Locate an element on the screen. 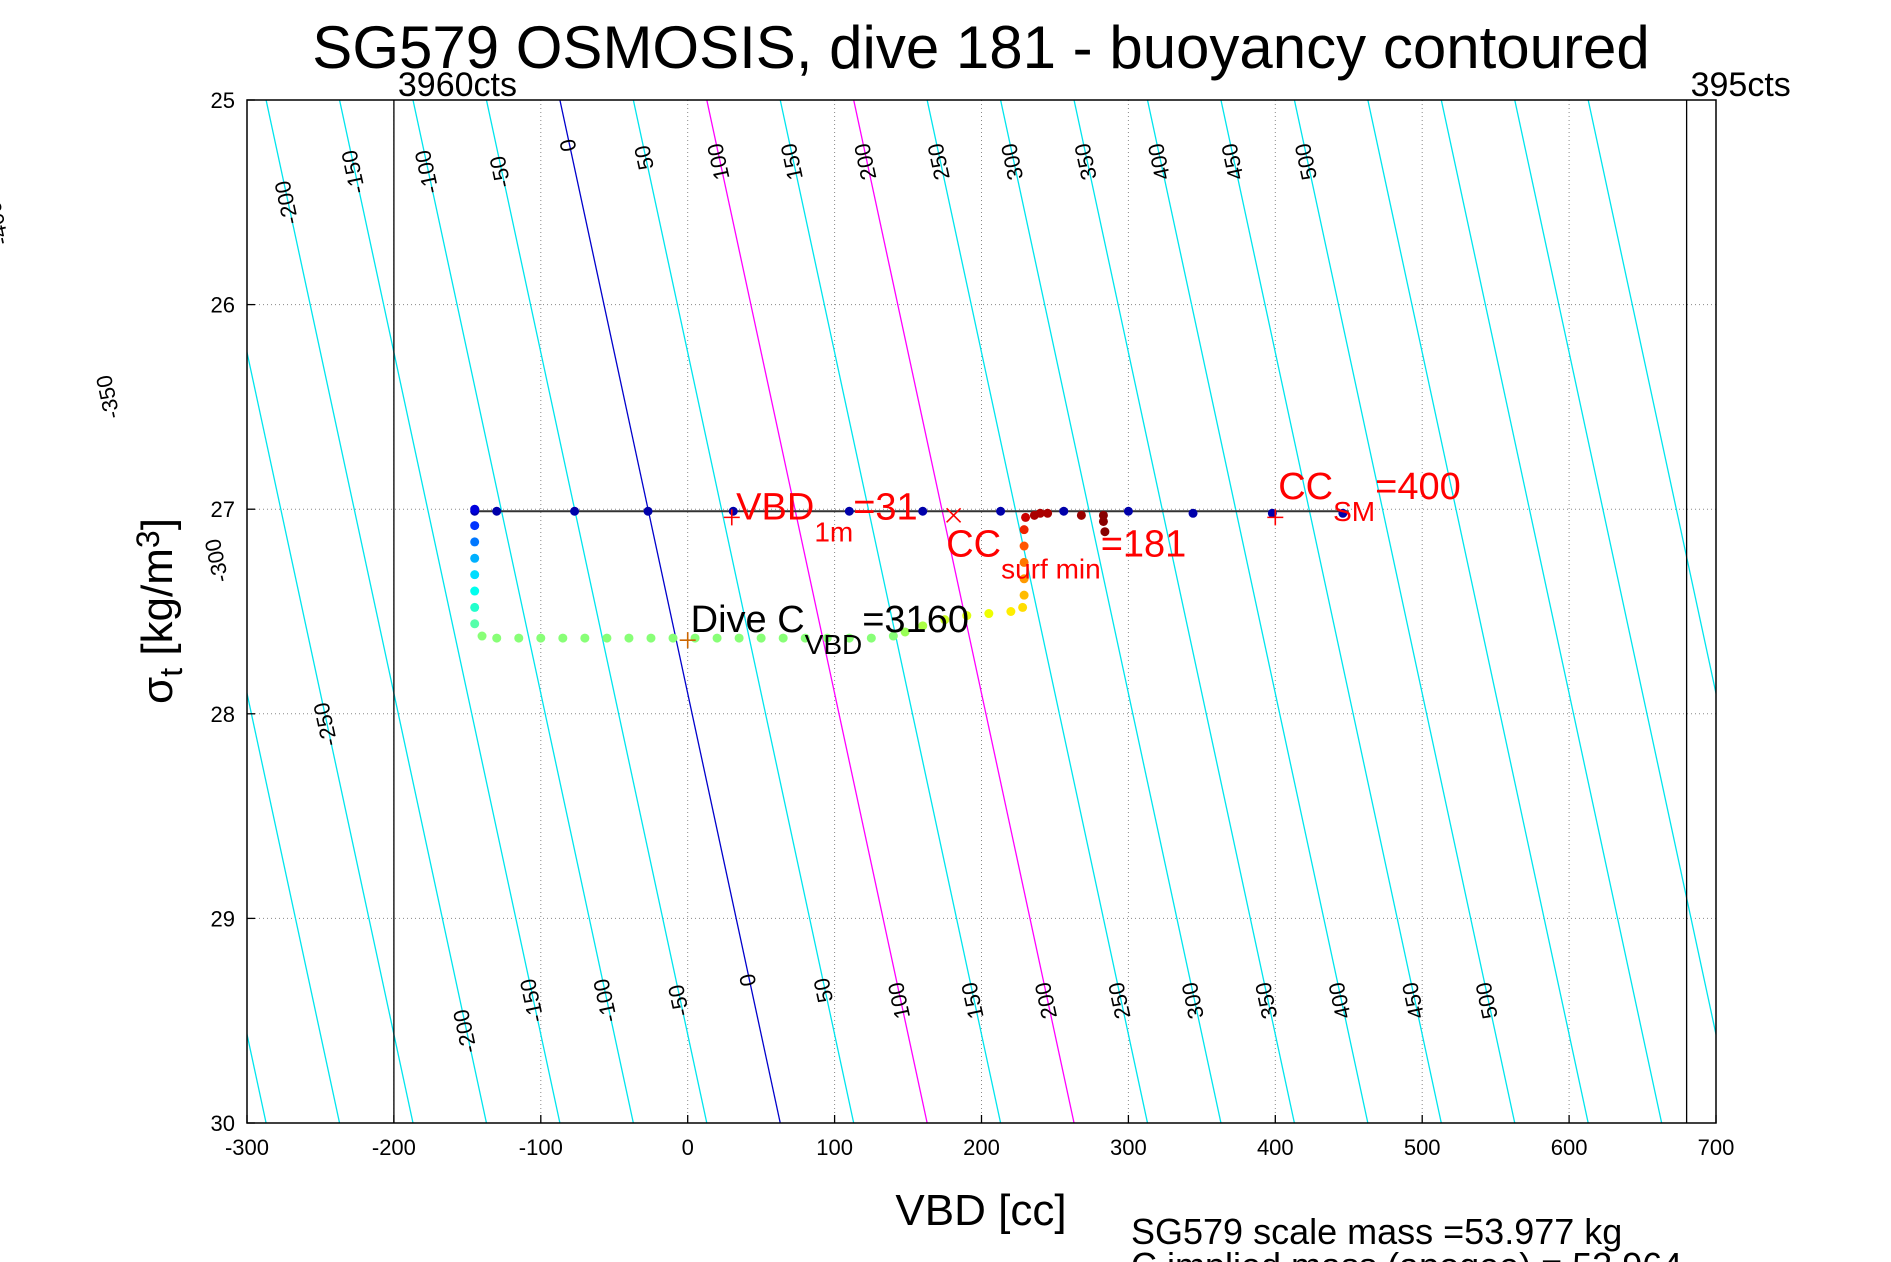  contour-label: 100 is located at coordinates (718, 161).